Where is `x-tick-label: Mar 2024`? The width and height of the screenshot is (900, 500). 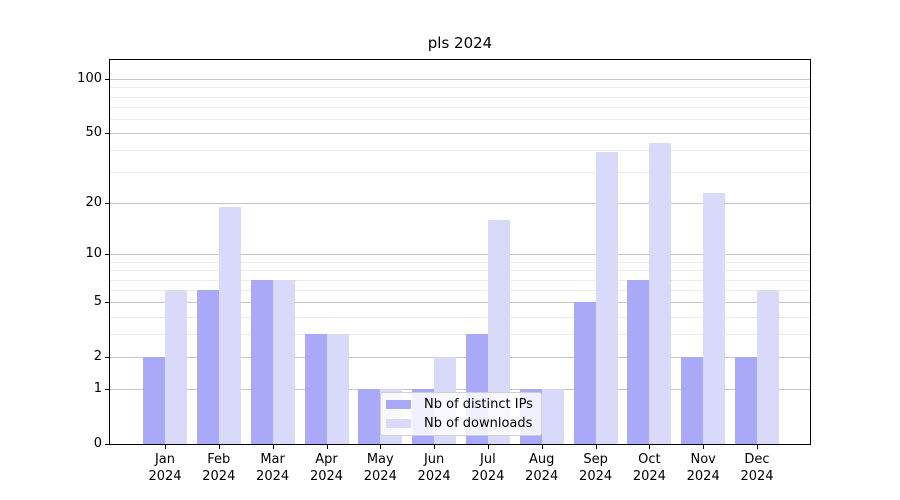 x-tick-label: Mar 2024 is located at coordinates (273, 468).